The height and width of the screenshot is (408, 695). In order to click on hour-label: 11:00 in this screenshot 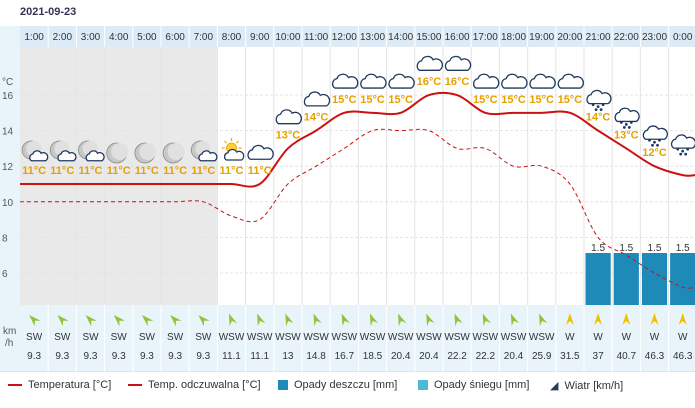, I will do `click(316, 37)`.